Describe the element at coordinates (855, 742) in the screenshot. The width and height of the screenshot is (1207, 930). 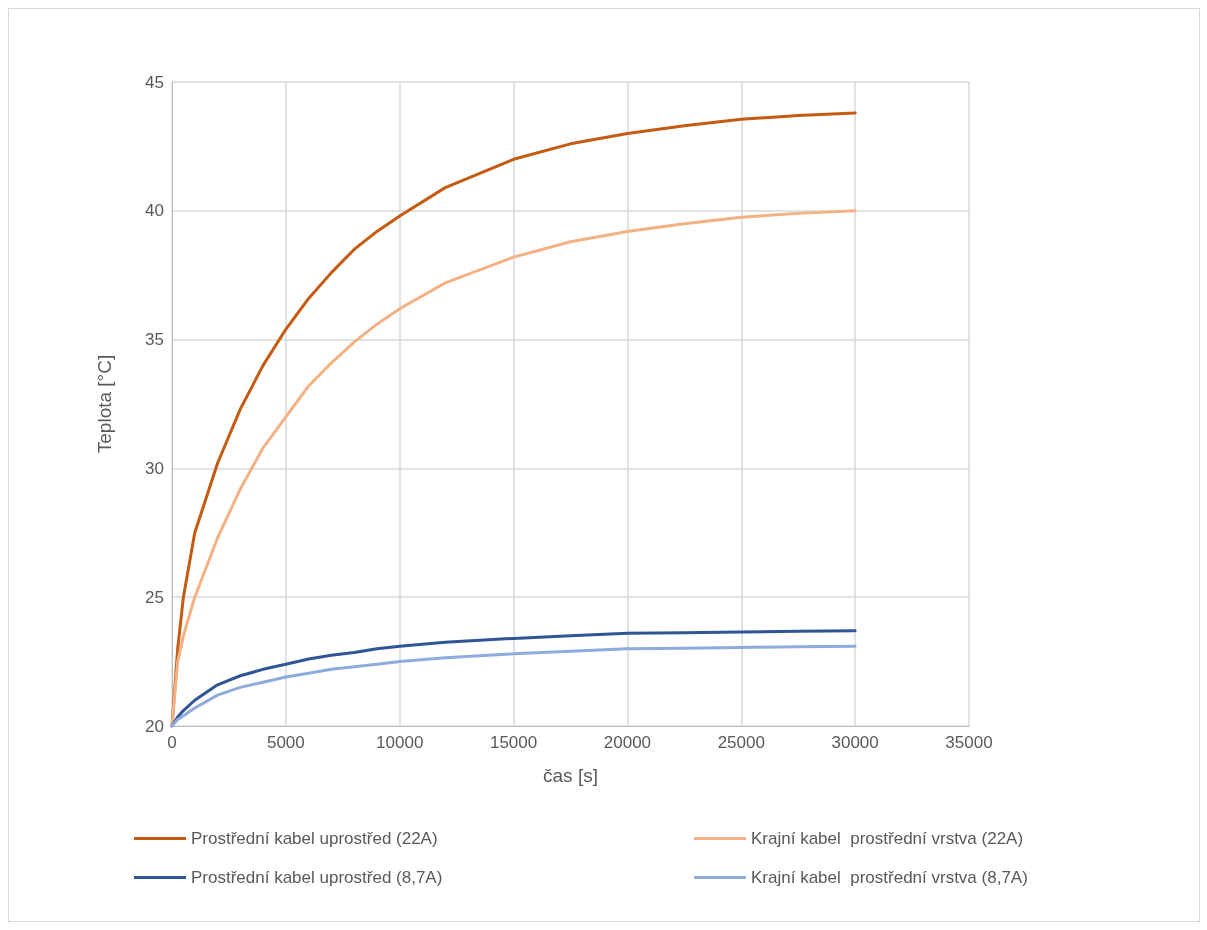
I see `x-tick-label: 30000` at that location.